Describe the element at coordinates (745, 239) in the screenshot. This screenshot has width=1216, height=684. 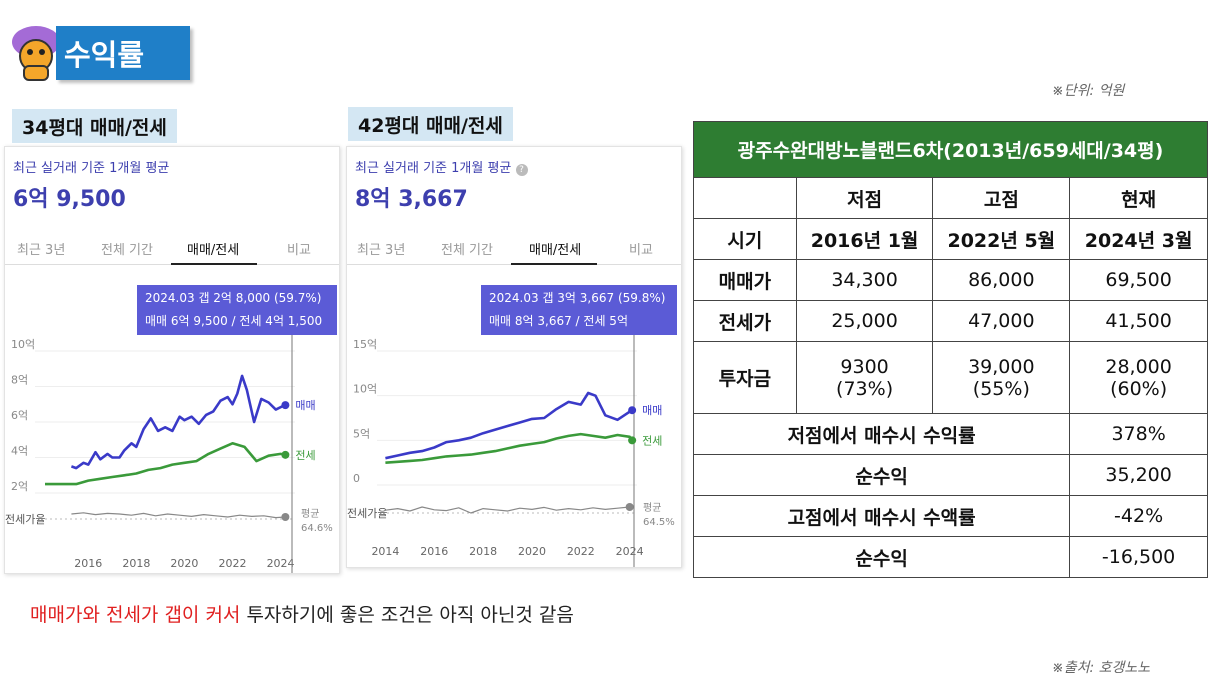
I see `table-cell: 시기` at that location.